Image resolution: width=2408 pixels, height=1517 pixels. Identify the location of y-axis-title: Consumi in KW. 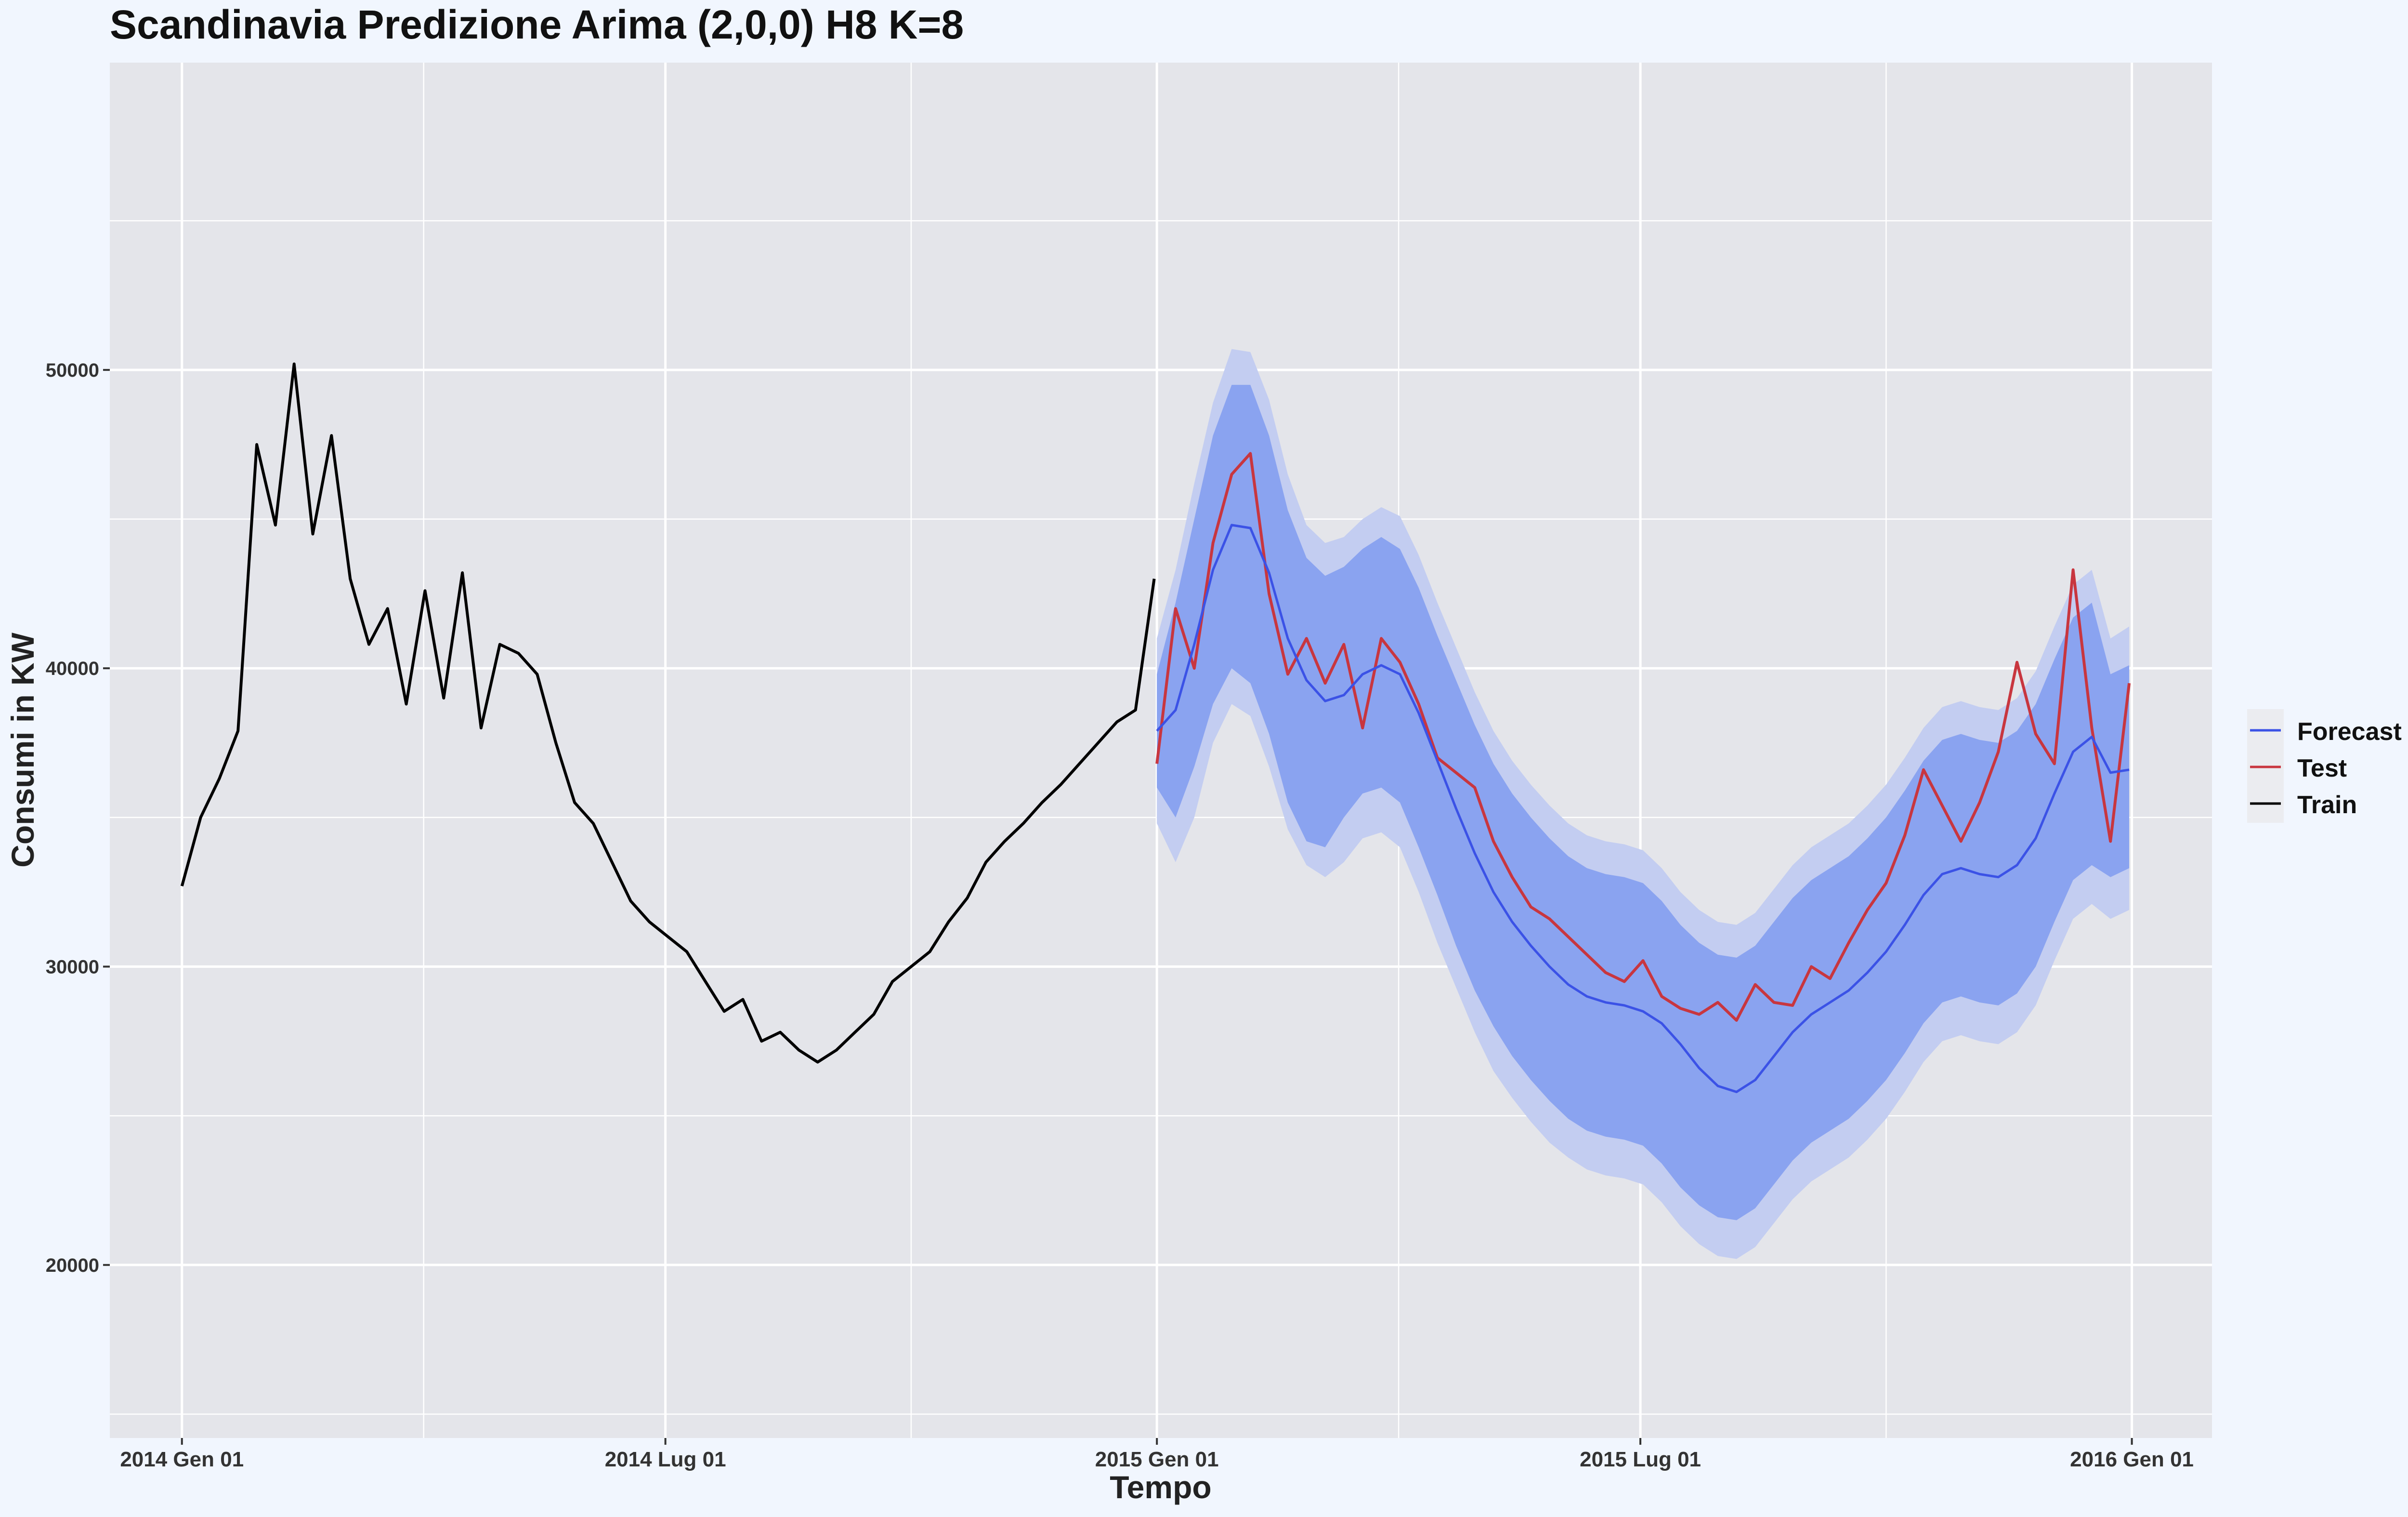
(22, 750).